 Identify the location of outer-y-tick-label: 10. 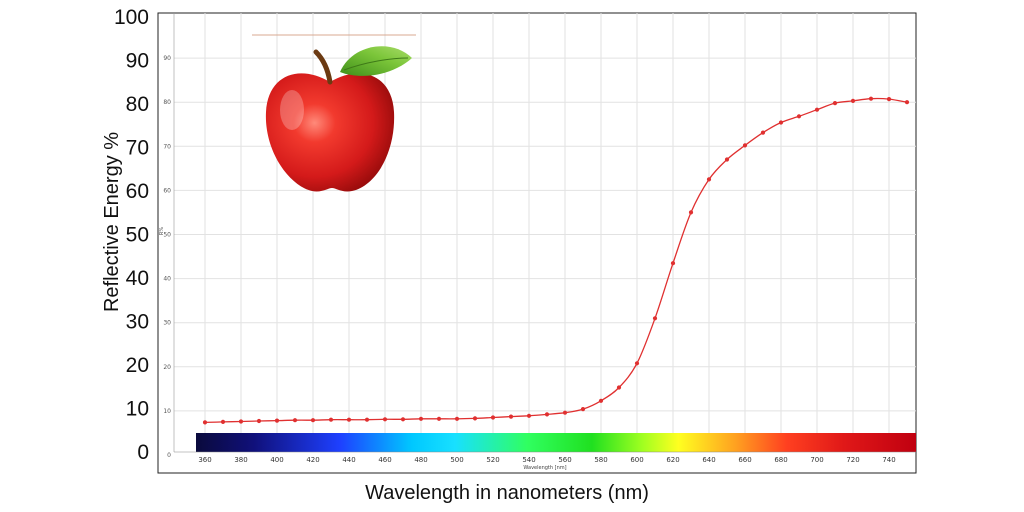
(137, 409).